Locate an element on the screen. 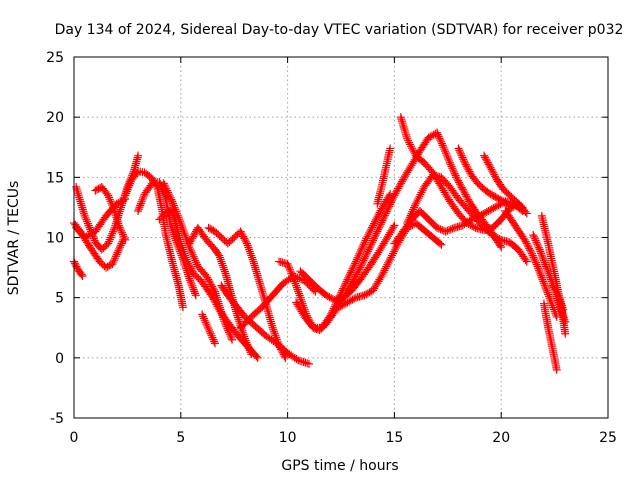  y-tick-label: 20 is located at coordinates (55, 118).